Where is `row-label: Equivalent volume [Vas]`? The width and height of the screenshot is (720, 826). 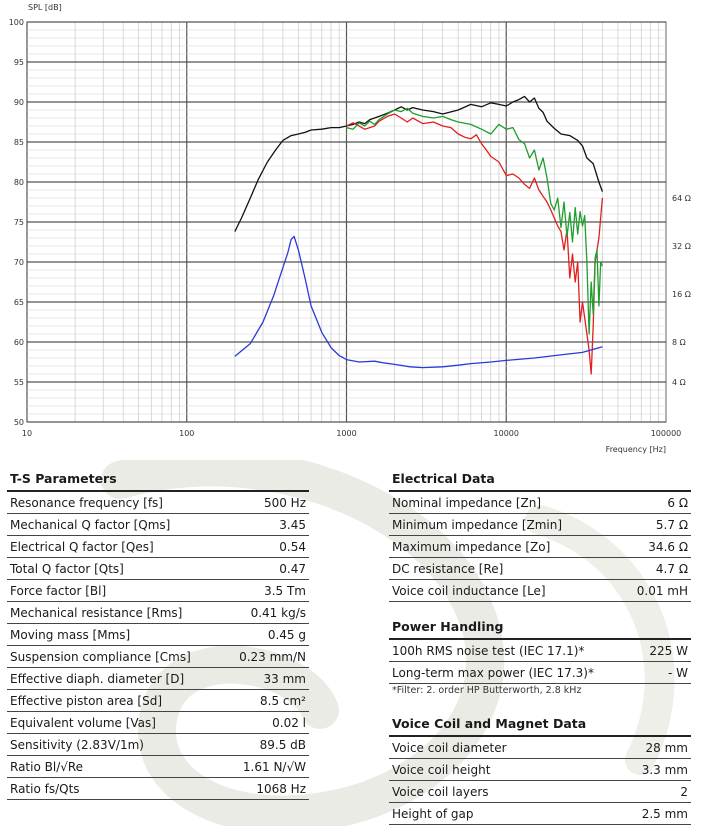
row-label: Equivalent volume [Vas] is located at coordinates (83, 722).